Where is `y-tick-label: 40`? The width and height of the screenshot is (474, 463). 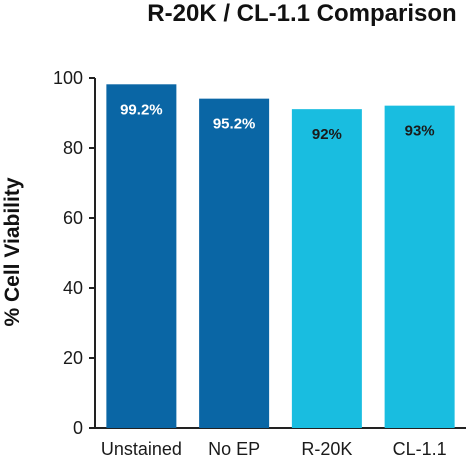
y-tick-label: 40 is located at coordinates (73, 288).